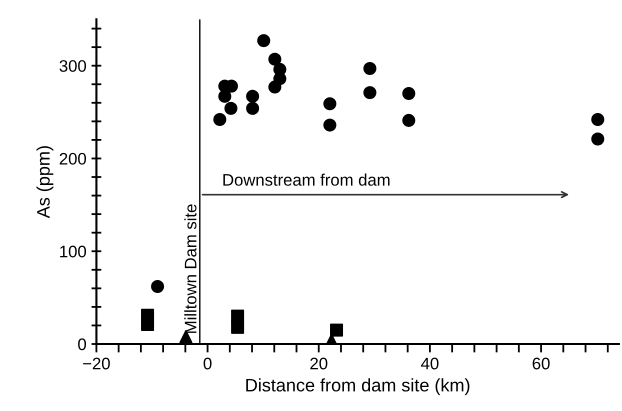  Describe the element at coordinates (73, 158) in the screenshot. I see `y-tick-label: 200` at that location.